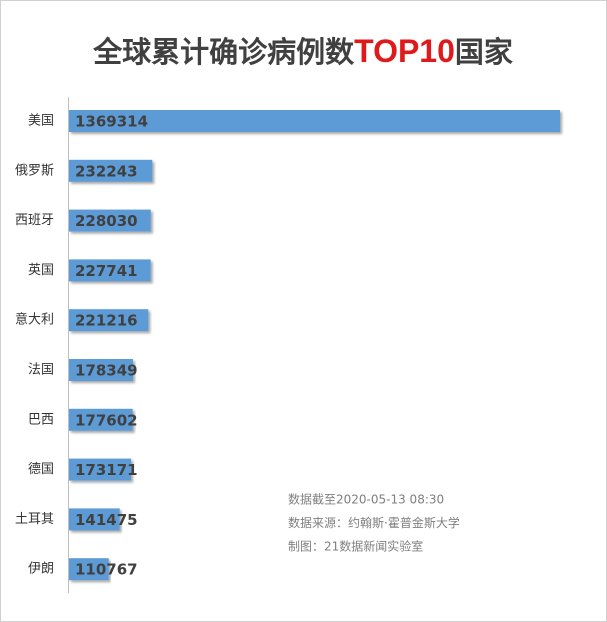 The width and height of the screenshot is (607, 622). I want to click on y-tick-label: 意大利, so click(34, 320).